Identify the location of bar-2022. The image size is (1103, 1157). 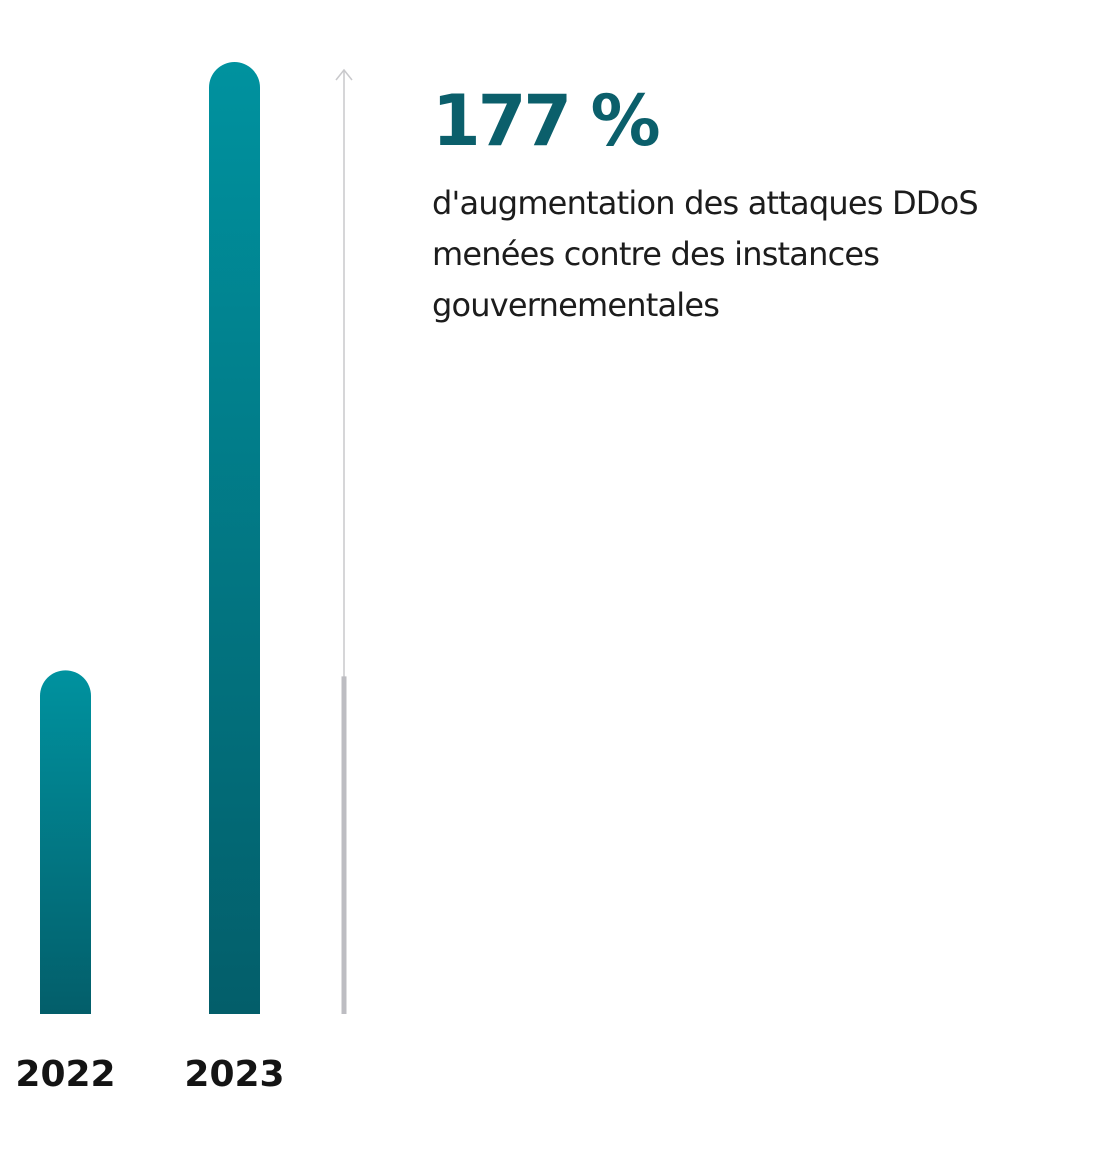
(65, 842).